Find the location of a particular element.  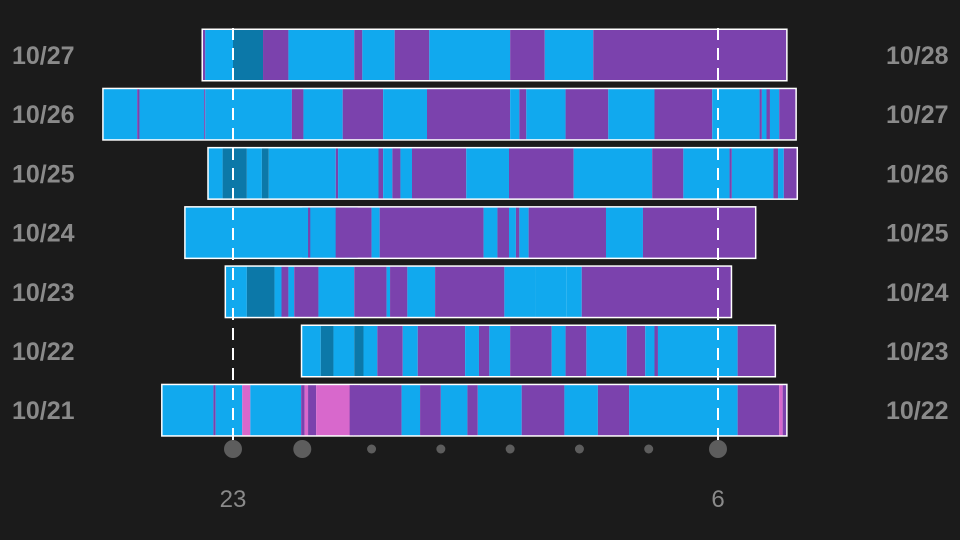

end-date-label: 10/26 is located at coordinates (917, 174).